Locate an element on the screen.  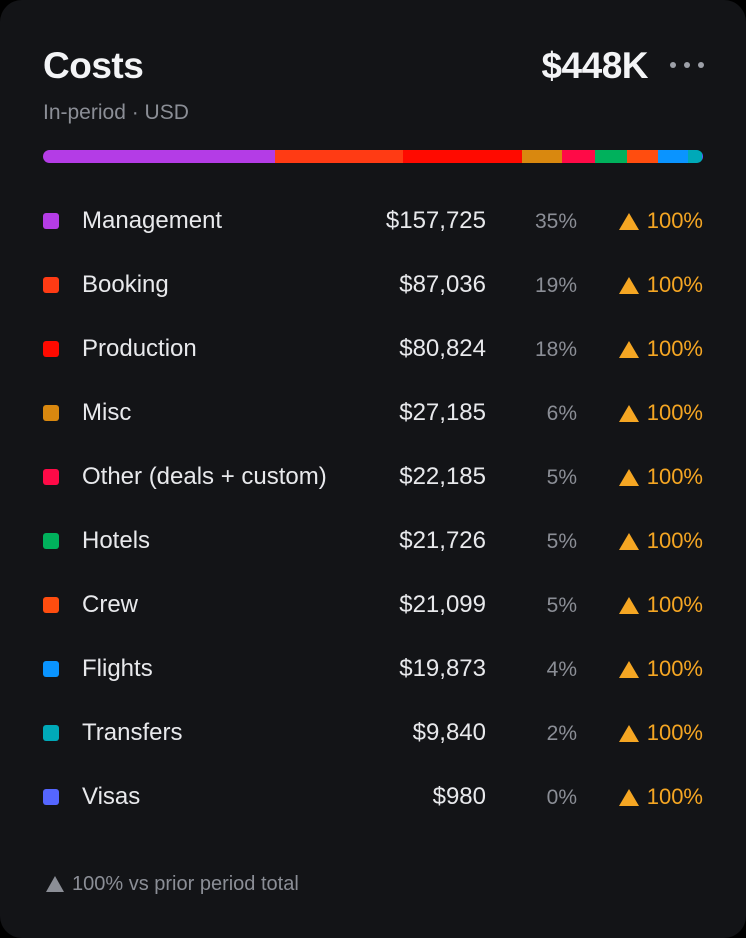
share-segment-visas is located at coordinates (702, 156).